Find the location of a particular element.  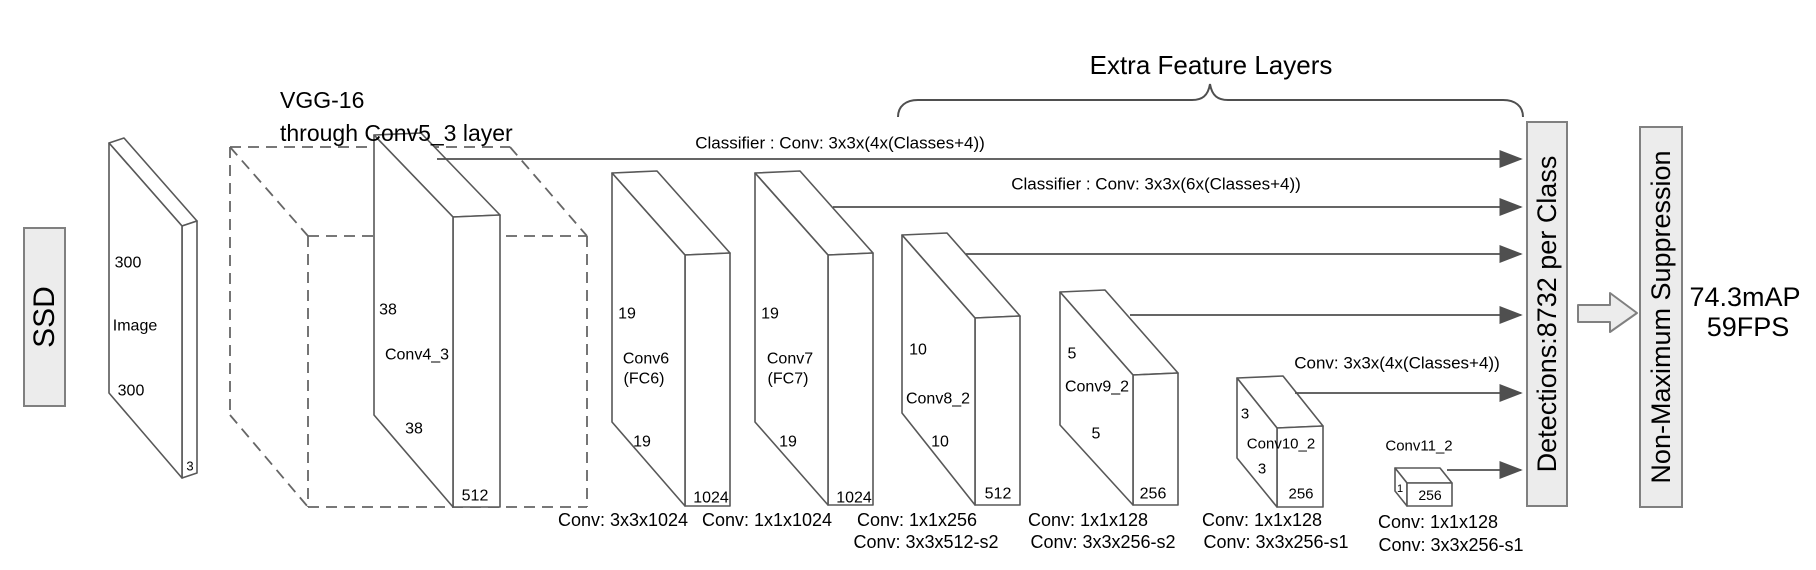

conv-op-label-1: Conv: 1x1x1024 is located at coordinates (767, 520).